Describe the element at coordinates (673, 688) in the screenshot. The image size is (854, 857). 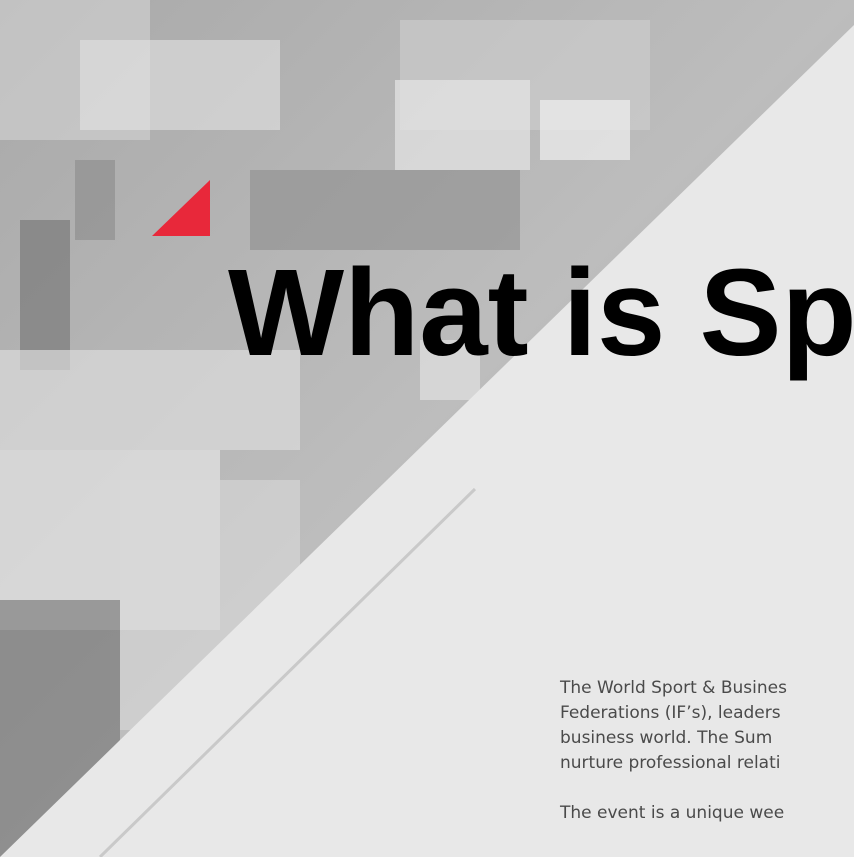
I see `paragraph-line: The World Sport & Busines` at that location.